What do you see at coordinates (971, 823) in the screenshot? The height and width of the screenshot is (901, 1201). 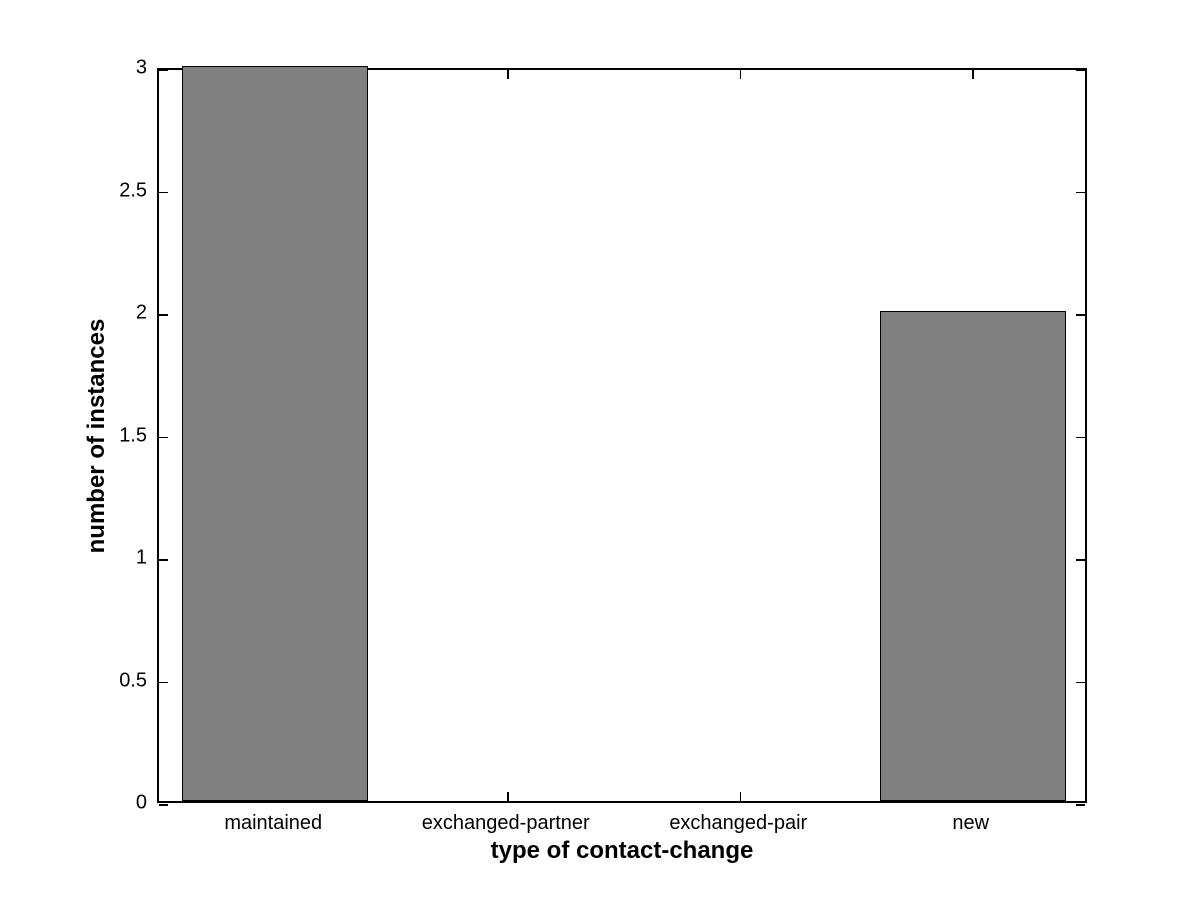 I see `x-tick-label: new` at bounding box center [971, 823].